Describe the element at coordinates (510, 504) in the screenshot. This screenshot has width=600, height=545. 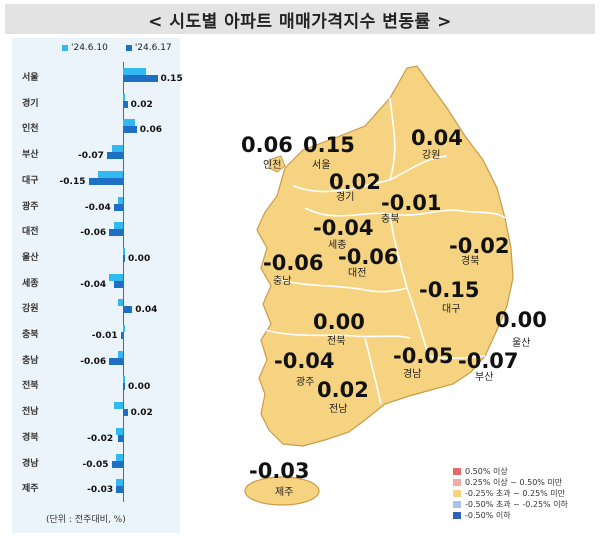
I see `map-legend-row: -0.50% 초과 ~ -0.25% 이하` at that location.